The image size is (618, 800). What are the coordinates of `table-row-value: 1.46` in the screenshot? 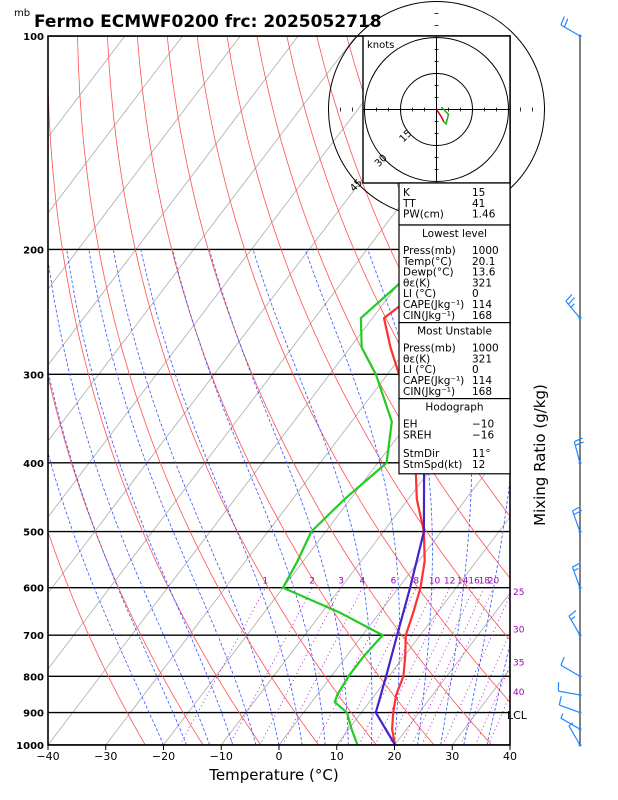 It's located at (484, 215).